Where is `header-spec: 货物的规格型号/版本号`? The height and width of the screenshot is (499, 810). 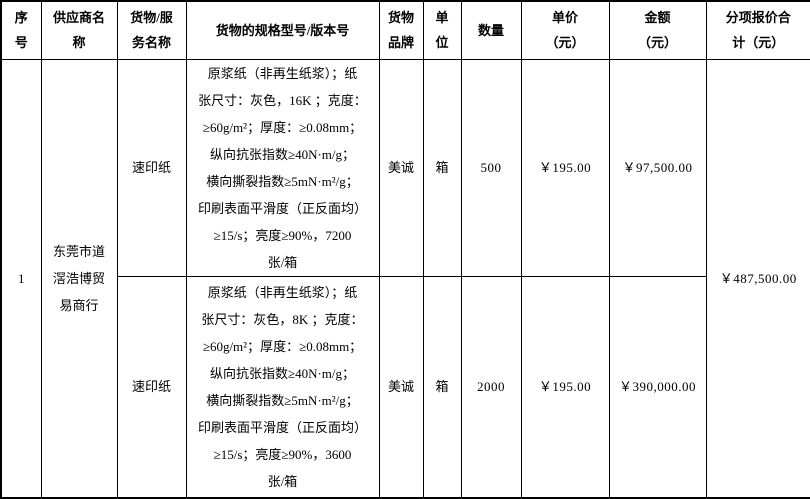 header-spec: 货物的规格型号/版本号 is located at coordinates (282, 30).